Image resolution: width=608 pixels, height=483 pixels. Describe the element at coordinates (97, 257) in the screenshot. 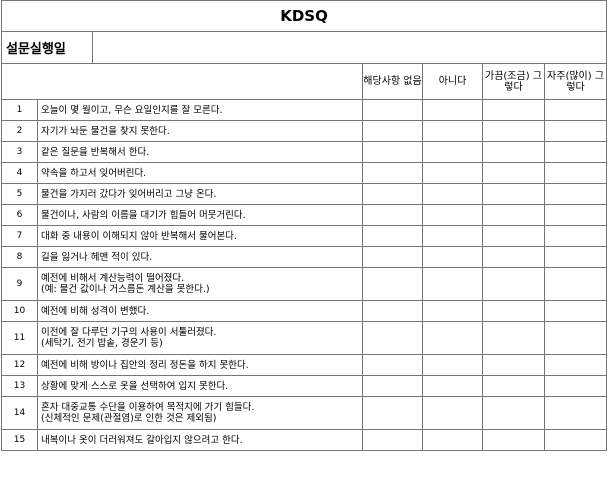

I see `question-text-line: 길을 잃거나 헤맨 적이 있다.` at that location.